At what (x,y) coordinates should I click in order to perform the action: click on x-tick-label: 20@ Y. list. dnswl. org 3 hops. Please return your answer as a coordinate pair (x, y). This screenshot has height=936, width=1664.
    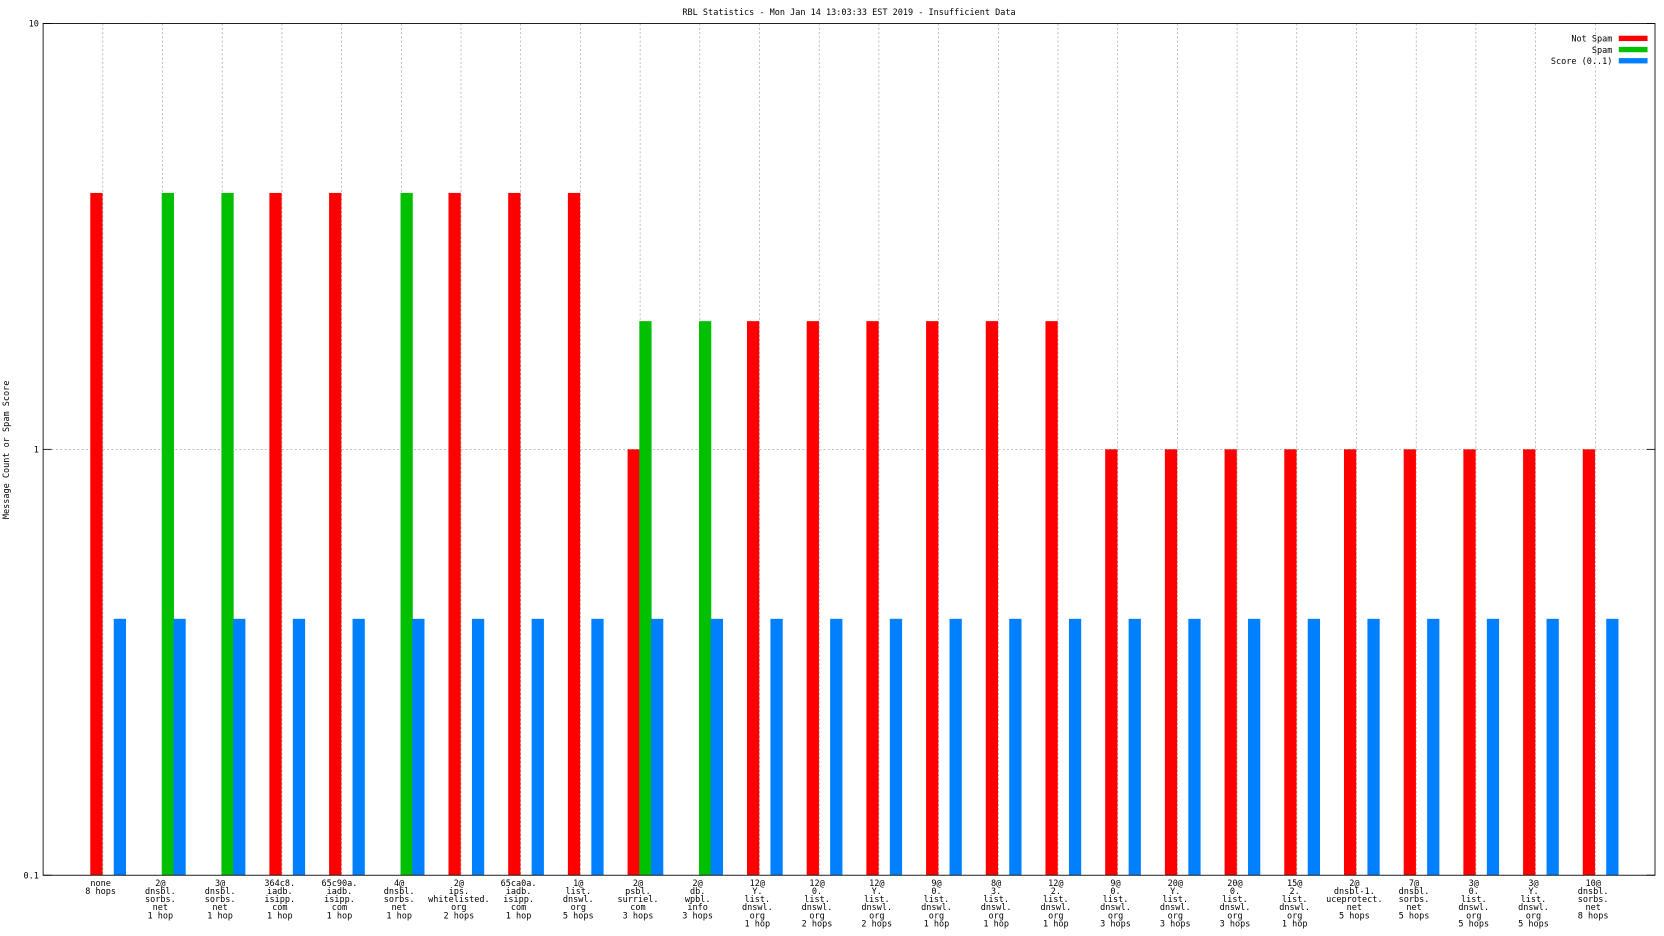
    Looking at the image, I should click on (1175, 904).